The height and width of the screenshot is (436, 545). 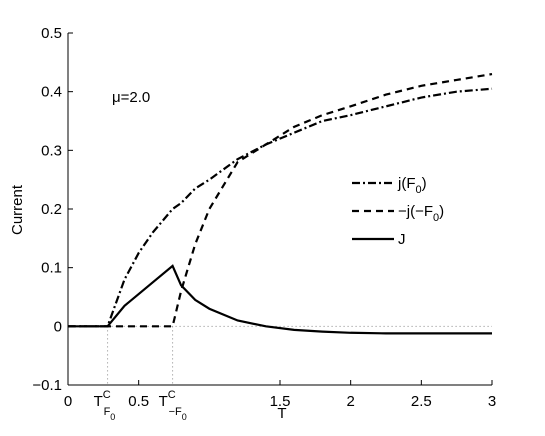 What do you see at coordinates (280, 401) in the screenshot?
I see `x-tick-label: 1.5` at bounding box center [280, 401].